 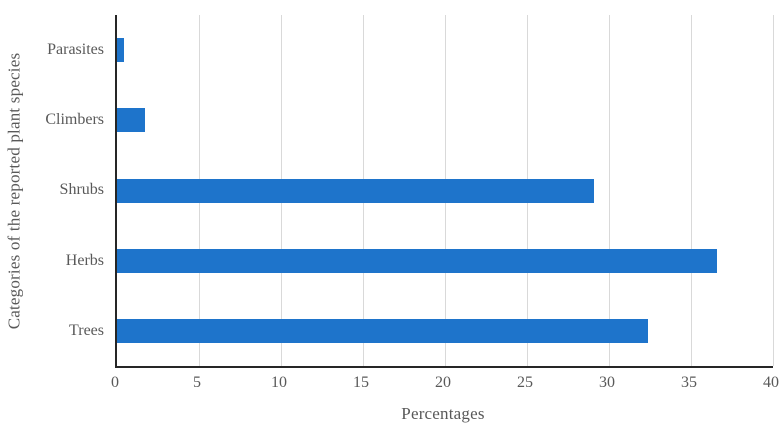 What do you see at coordinates (131, 120) in the screenshot?
I see `bar-climbers` at bounding box center [131, 120].